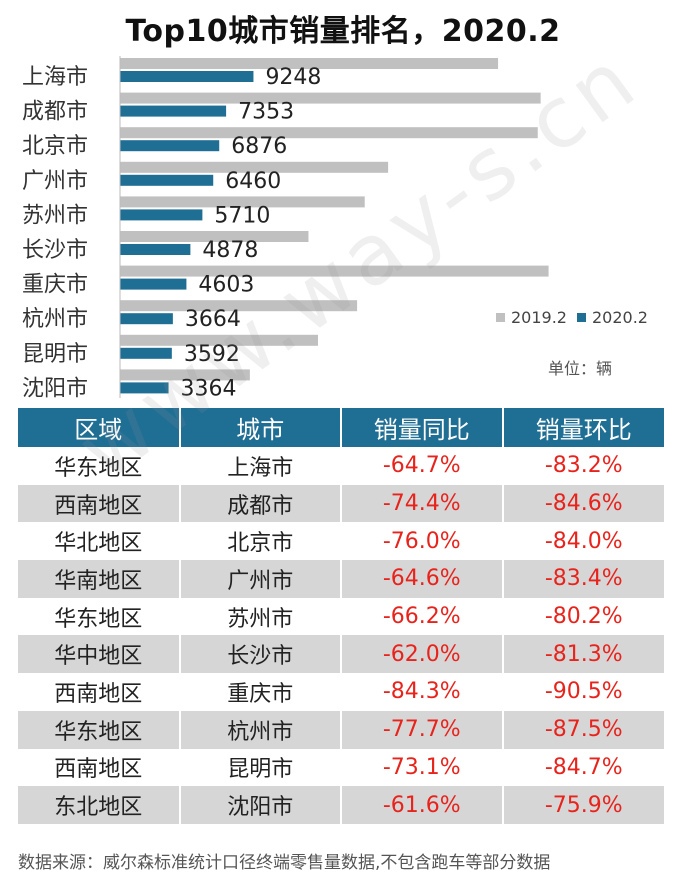  What do you see at coordinates (99, 427) in the screenshot?
I see `header-region: 区域` at bounding box center [99, 427].